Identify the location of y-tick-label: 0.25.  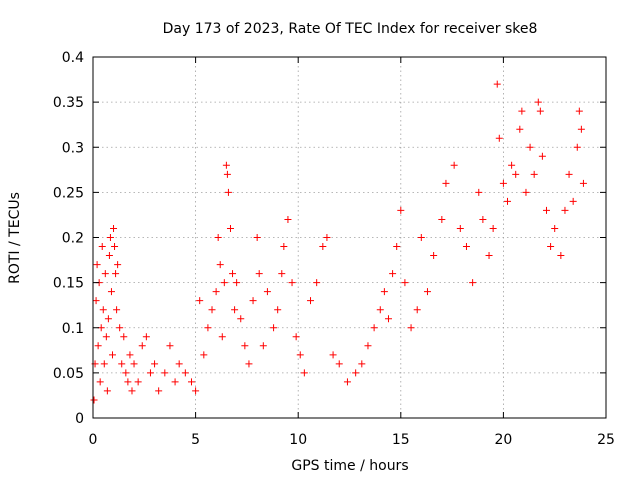
(68, 193).